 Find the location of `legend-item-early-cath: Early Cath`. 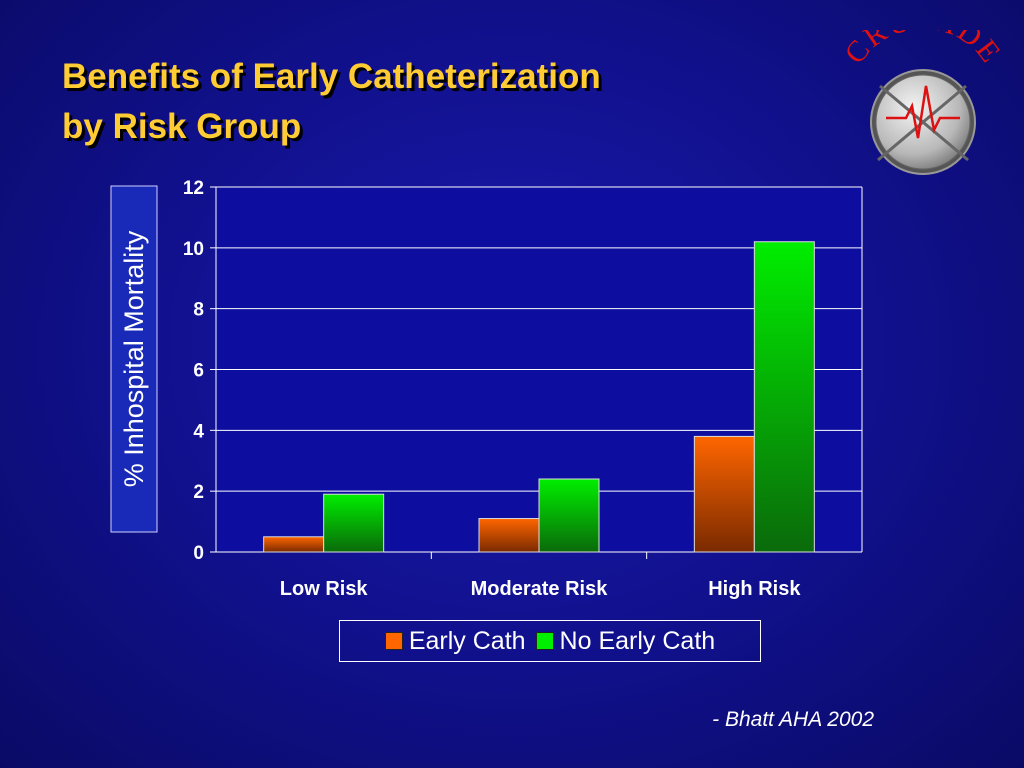

legend-item-early-cath: Early Cath is located at coordinates (455, 641).